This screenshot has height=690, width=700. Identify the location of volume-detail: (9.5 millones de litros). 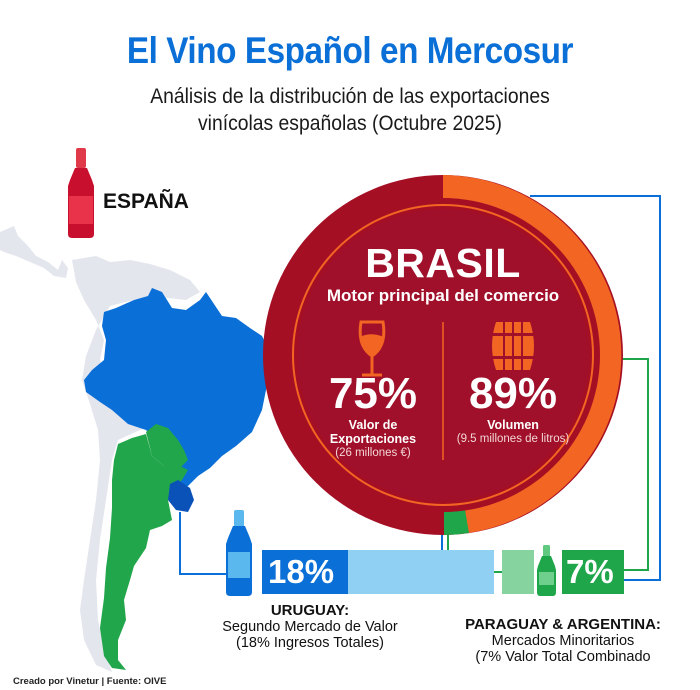
(513, 439).